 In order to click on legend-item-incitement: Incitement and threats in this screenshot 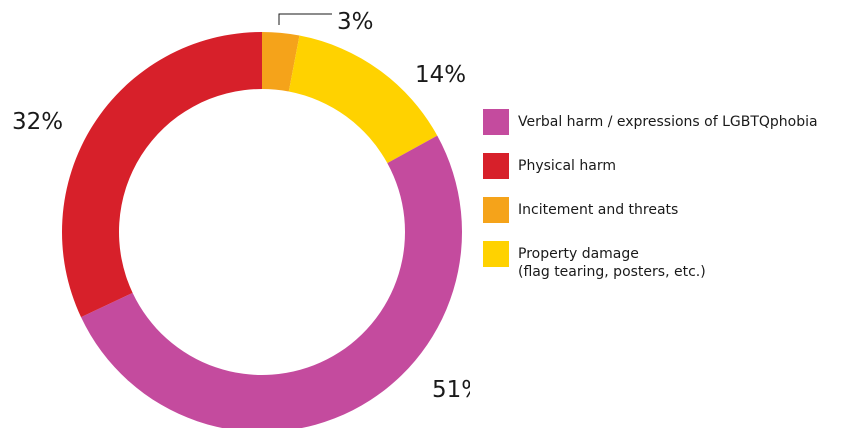, I will do `click(668, 212)`.